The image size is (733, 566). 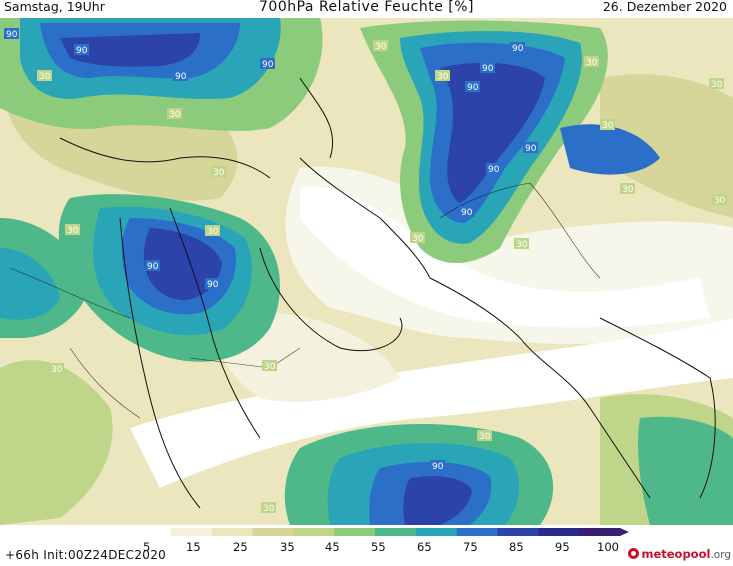 What do you see at coordinates (634, 553) in the screenshot?
I see `meteopool-logo-icon` at bounding box center [634, 553].